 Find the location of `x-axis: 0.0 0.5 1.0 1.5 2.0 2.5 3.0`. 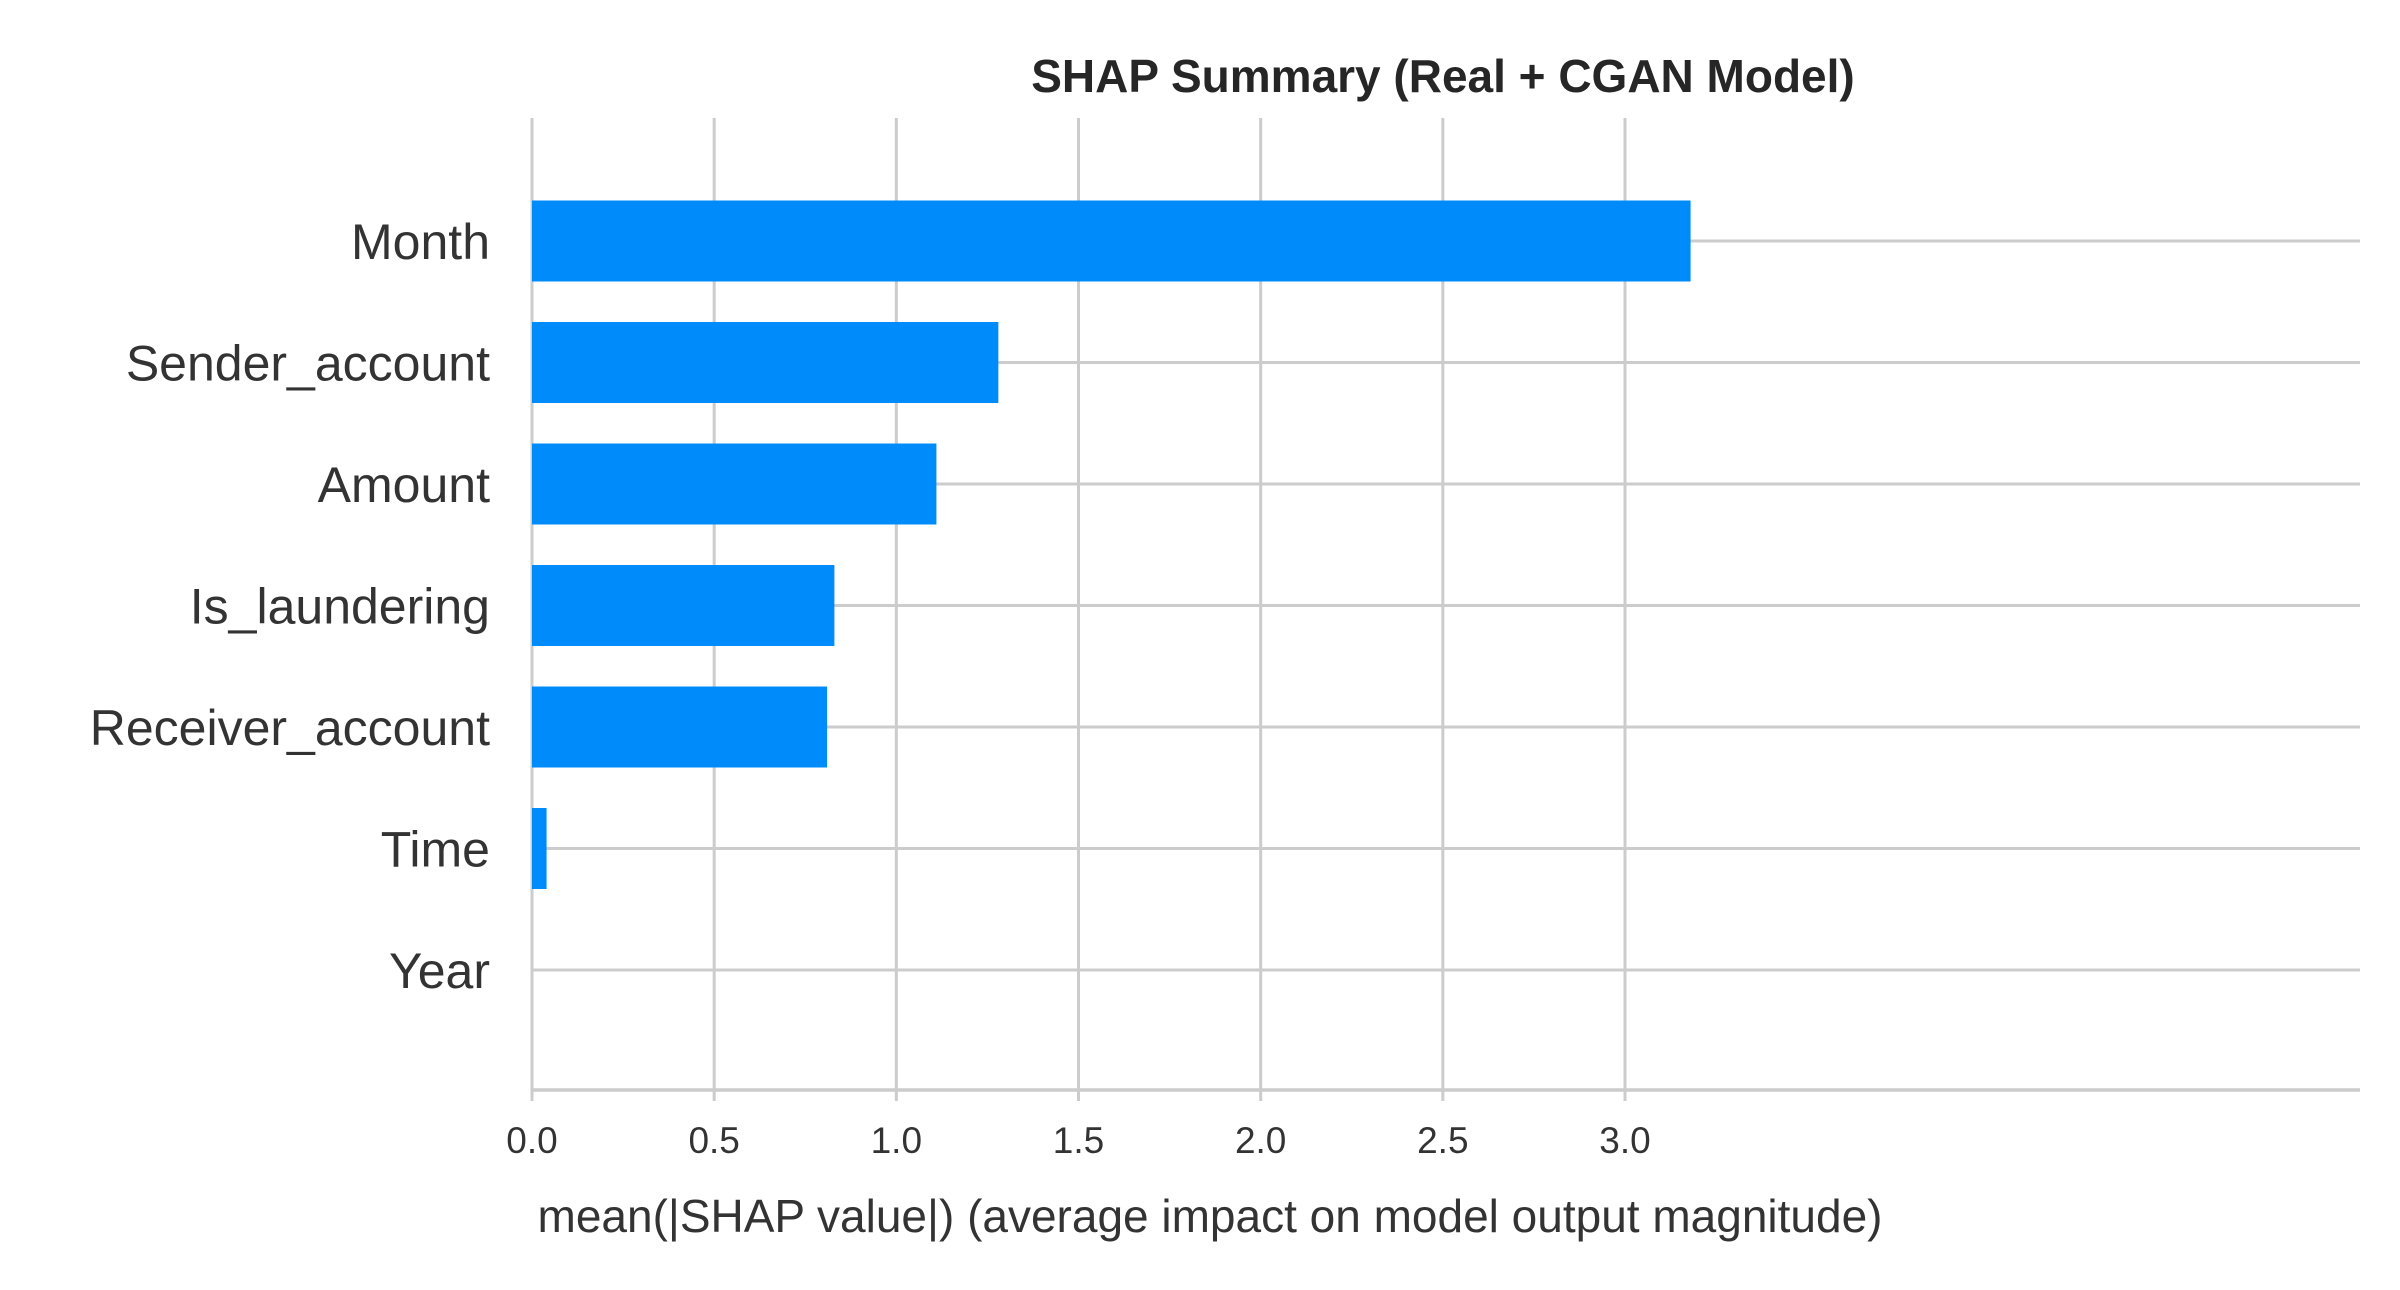

x-axis: 0.0 0.5 1.0 1.5 2.0 2.5 3.0 is located at coordinates (1433, 1124).